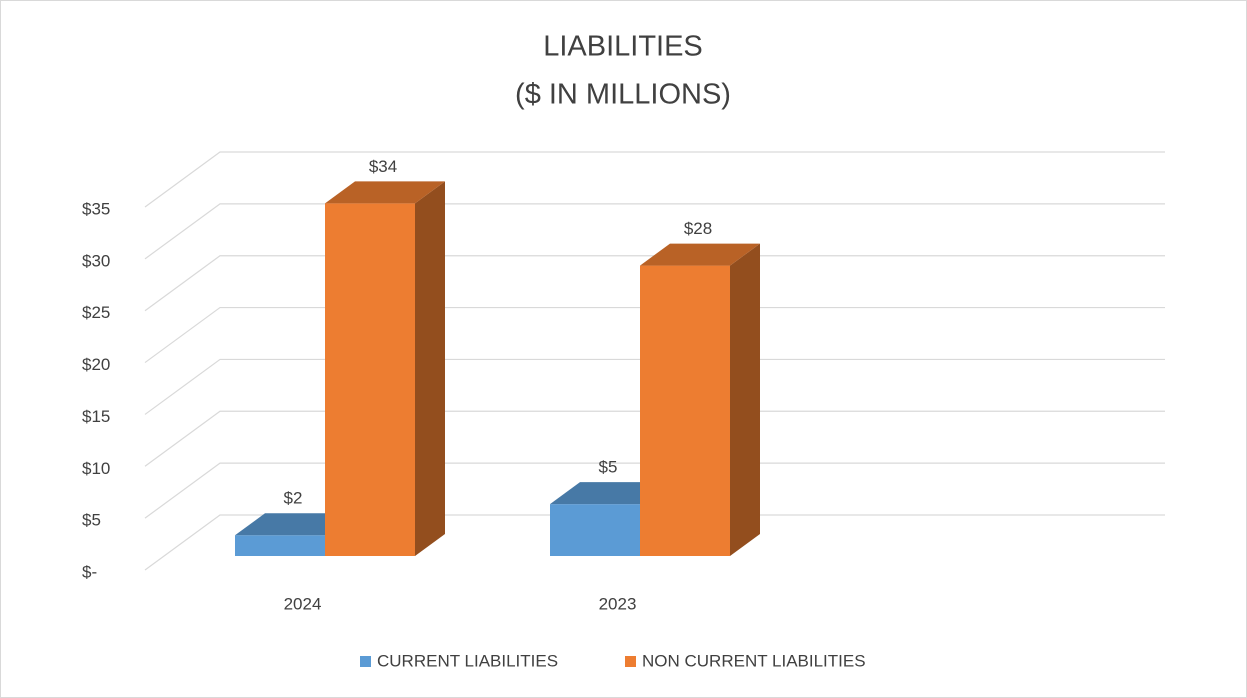 This screenshot has width=1247, height=698. Describe the element at coordinates (96, 260) in the screenshot. I see `y-tick-label: $30` at that location.